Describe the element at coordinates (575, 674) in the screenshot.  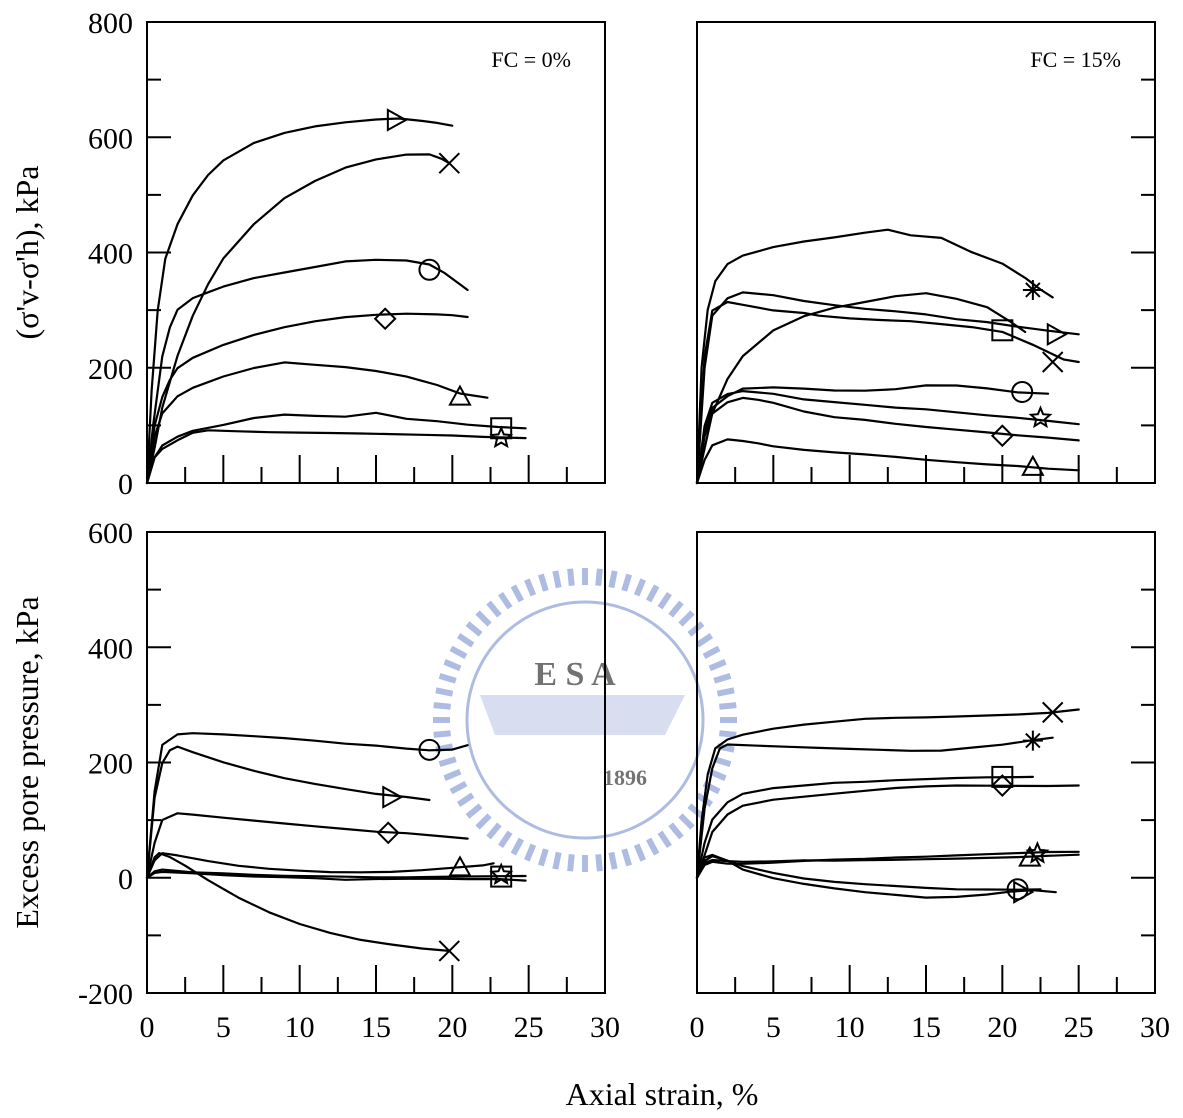
I see `seal-letters: E S A` at that location.